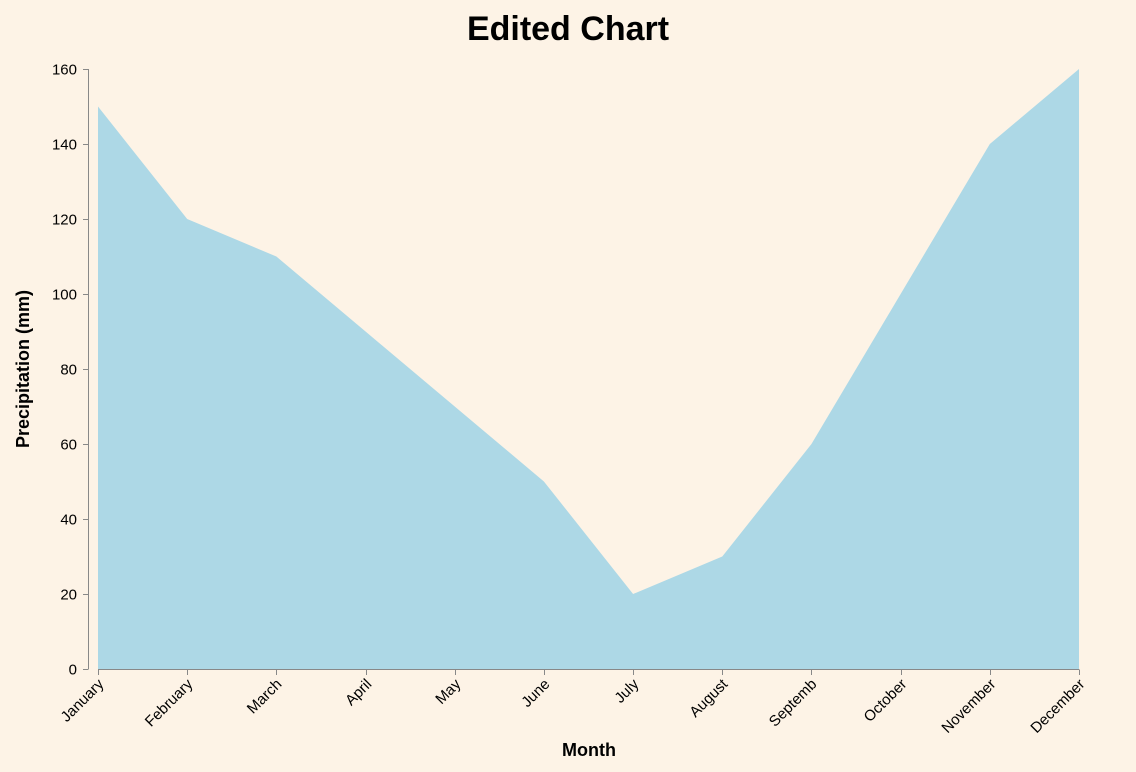 Image resolution: width=1136 pixels, height=772 pixels. I want to click on y-tick-label: 80, so click(68, 370).